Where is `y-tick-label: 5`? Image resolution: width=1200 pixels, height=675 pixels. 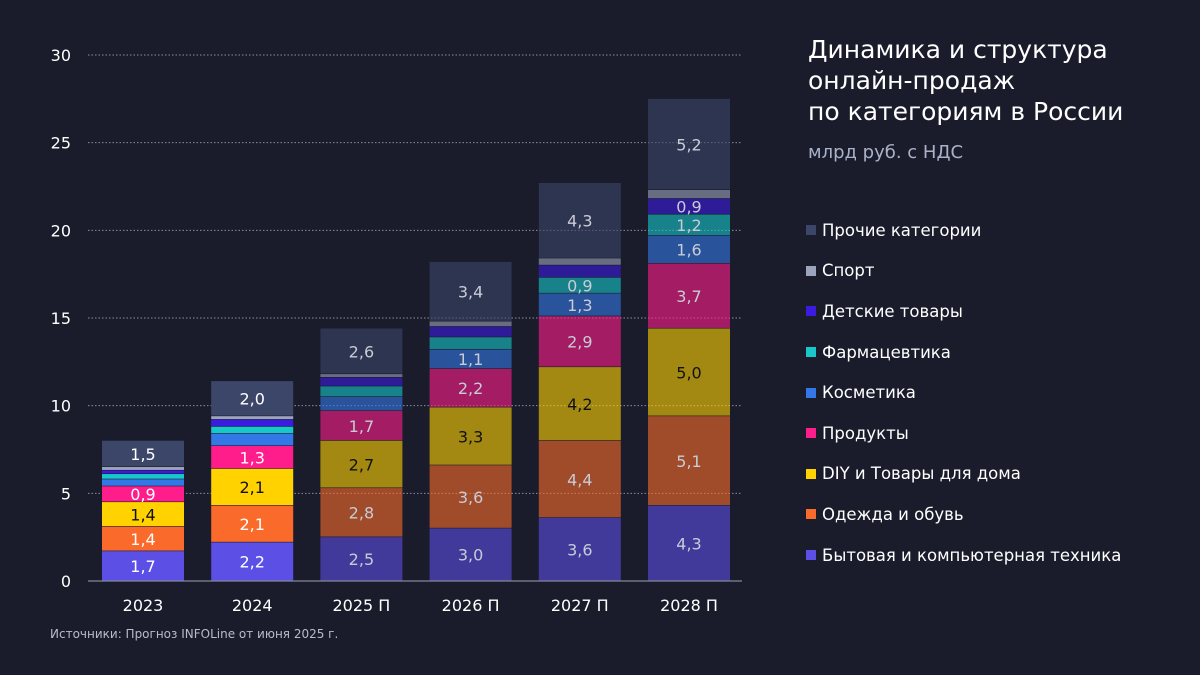 y-tick-label: 5 is located at coordinates (66, 493).